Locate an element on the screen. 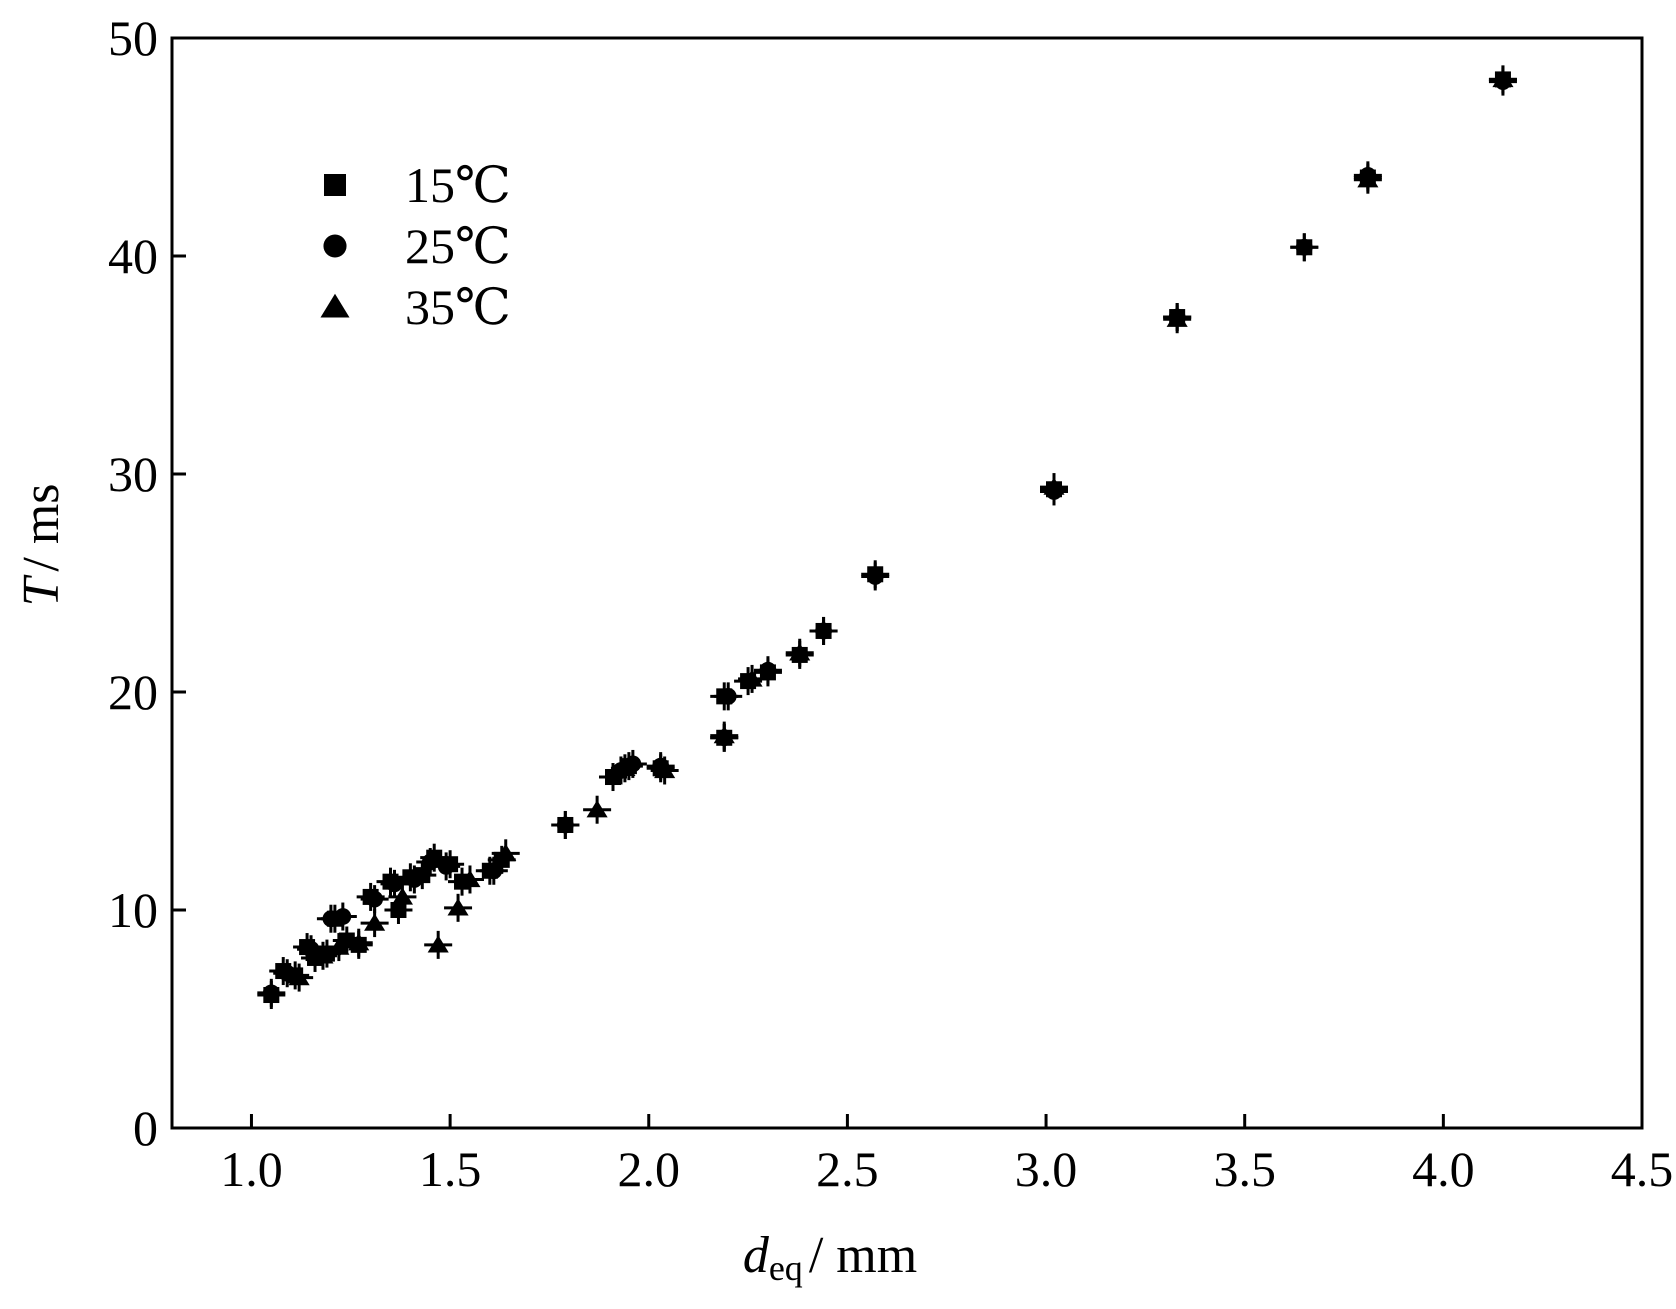 This screenshot has width=1676, height=1309. x-tick-label: 1.5 is located at coordinates (450, 1169).